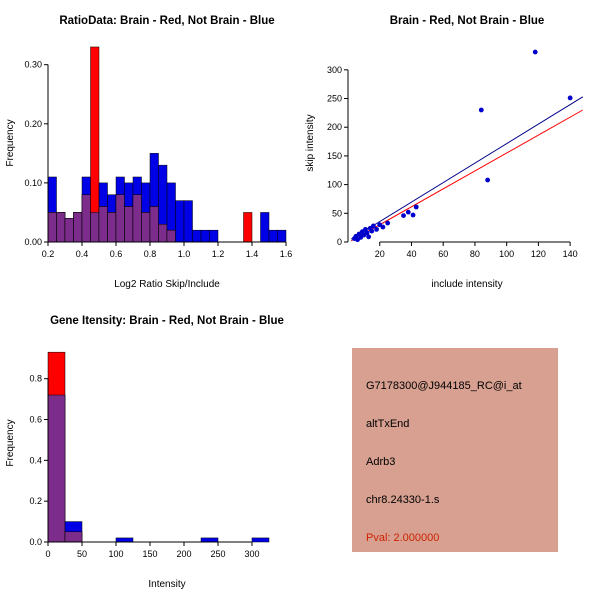 The height and width of the screenshot is (600, 600). What do you see at coordinates (538, 254) in the screenshot?
I see `x-tick-label: 120` at bounding box center [538, 254].